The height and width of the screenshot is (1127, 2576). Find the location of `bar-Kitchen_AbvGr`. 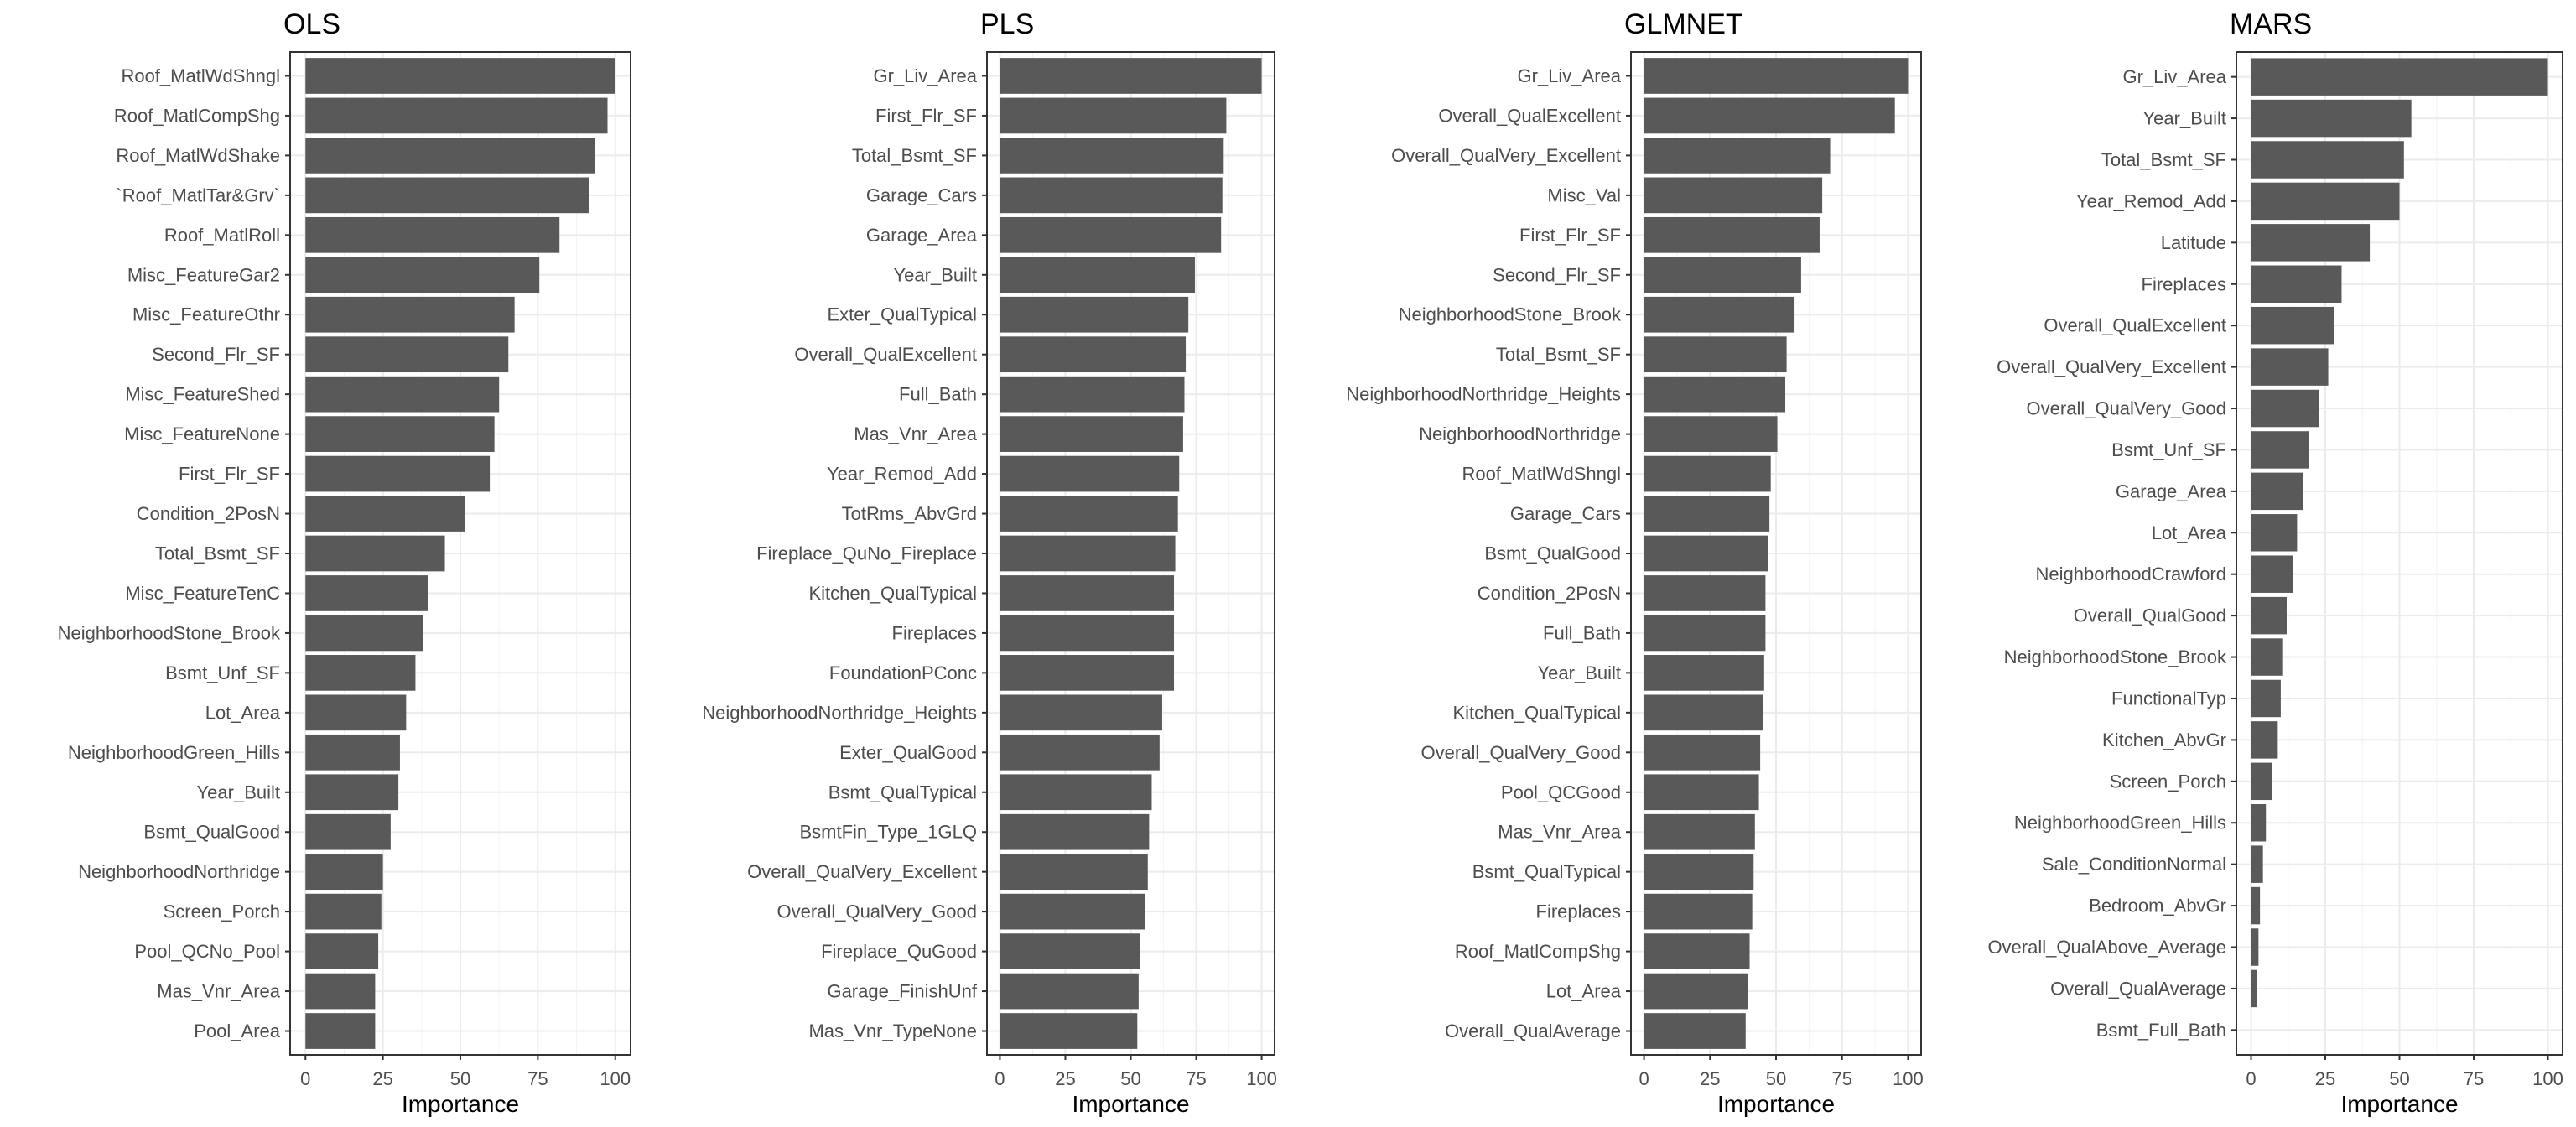

bar-Kitchen_AbvGr is located at coordinates (2264, 740).